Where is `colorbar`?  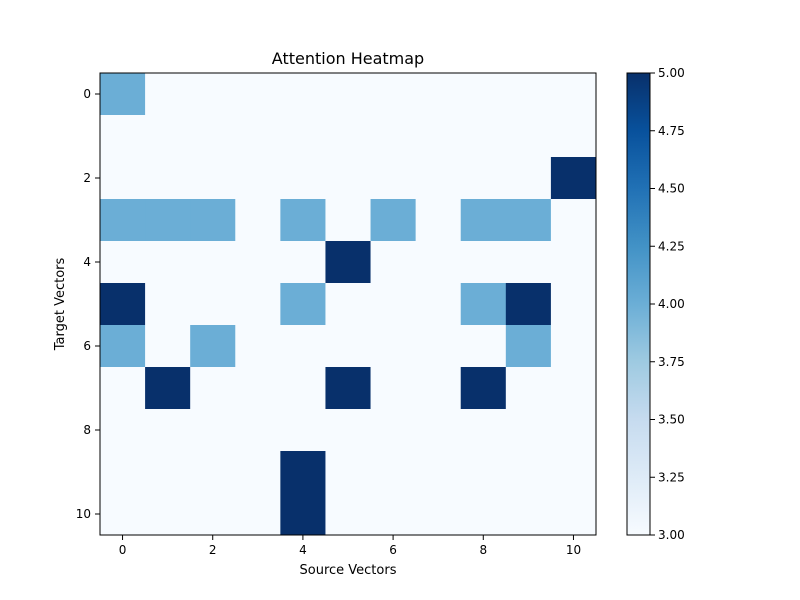
colorbar is located at coordinates (638, 304).